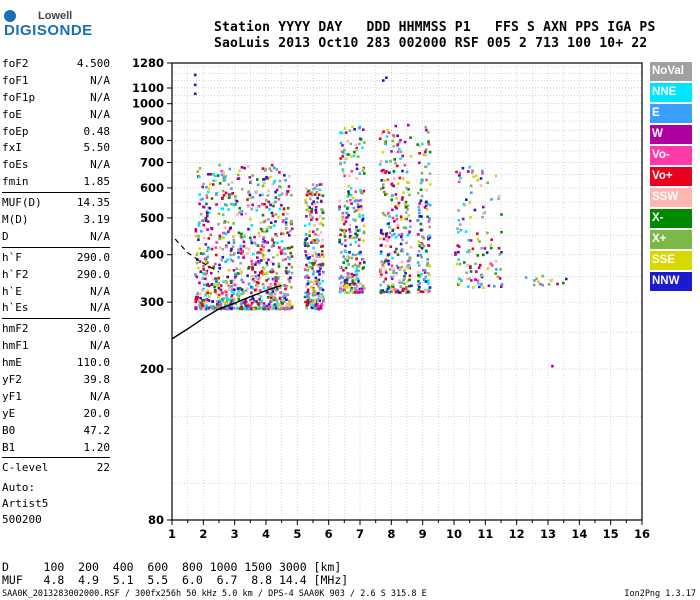 This screenshot has height=600, width=700. What do you see at coordinates (56, 132) in the screenshot?
I see `param-row: foEp 0.48` at bounding box center [56, 132].